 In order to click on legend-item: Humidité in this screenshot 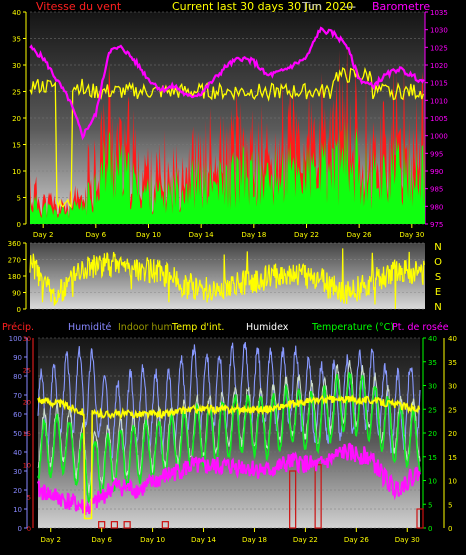, I will do `click(89, 327)`.